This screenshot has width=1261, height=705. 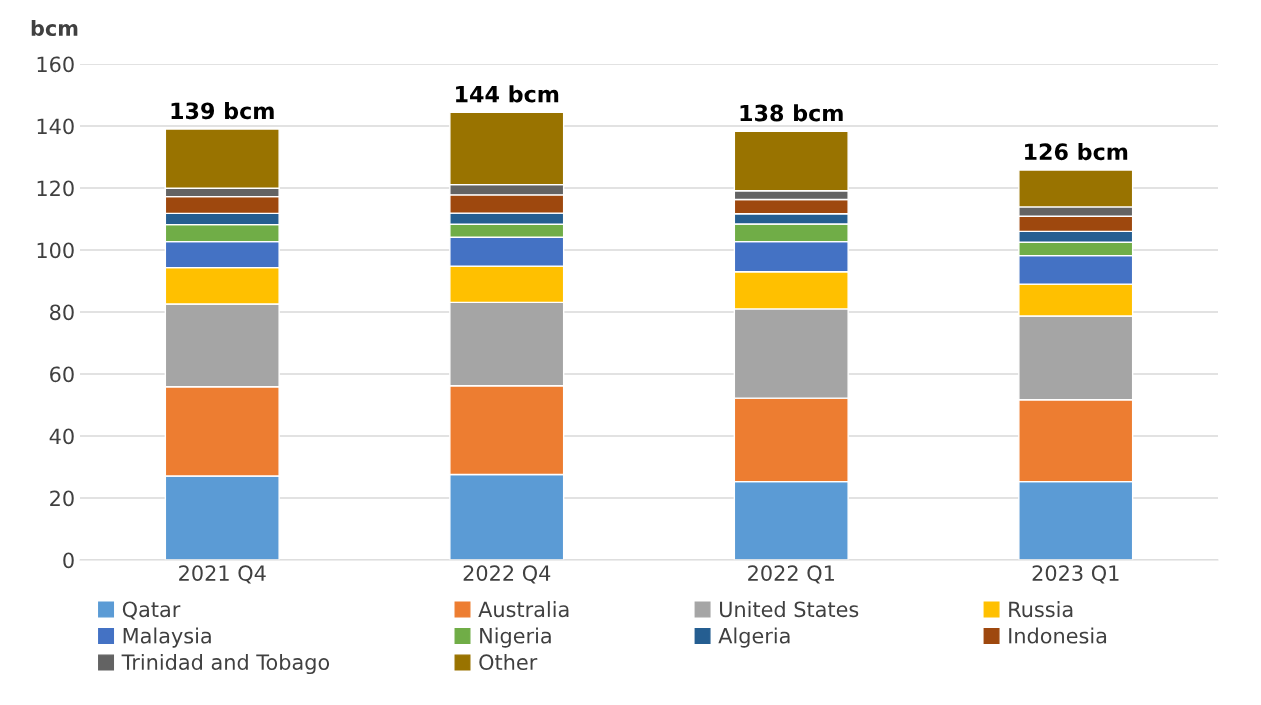 What do you see at coordinates (754, 637) in the screenshot?
I see `legend-label: Algeria` at bounding box center [754, 637].